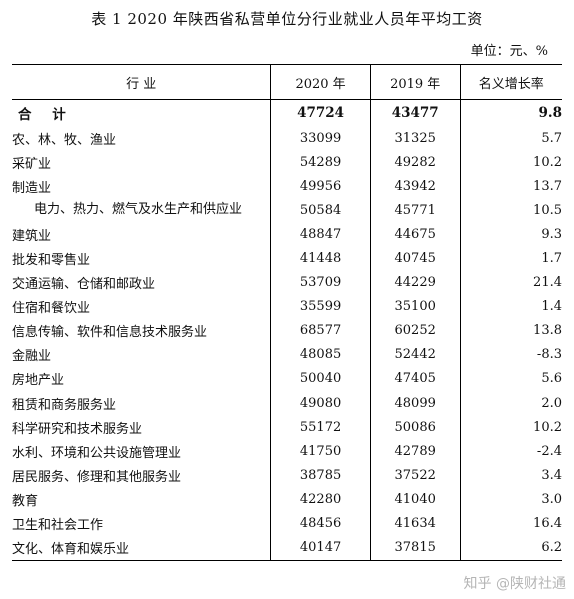 This screenshot has height=599, width=574. Describe the element at coordinates (97, 453) in the screenshot. I see `industry-name: 水利、环境和公共设施管理业` at that location.